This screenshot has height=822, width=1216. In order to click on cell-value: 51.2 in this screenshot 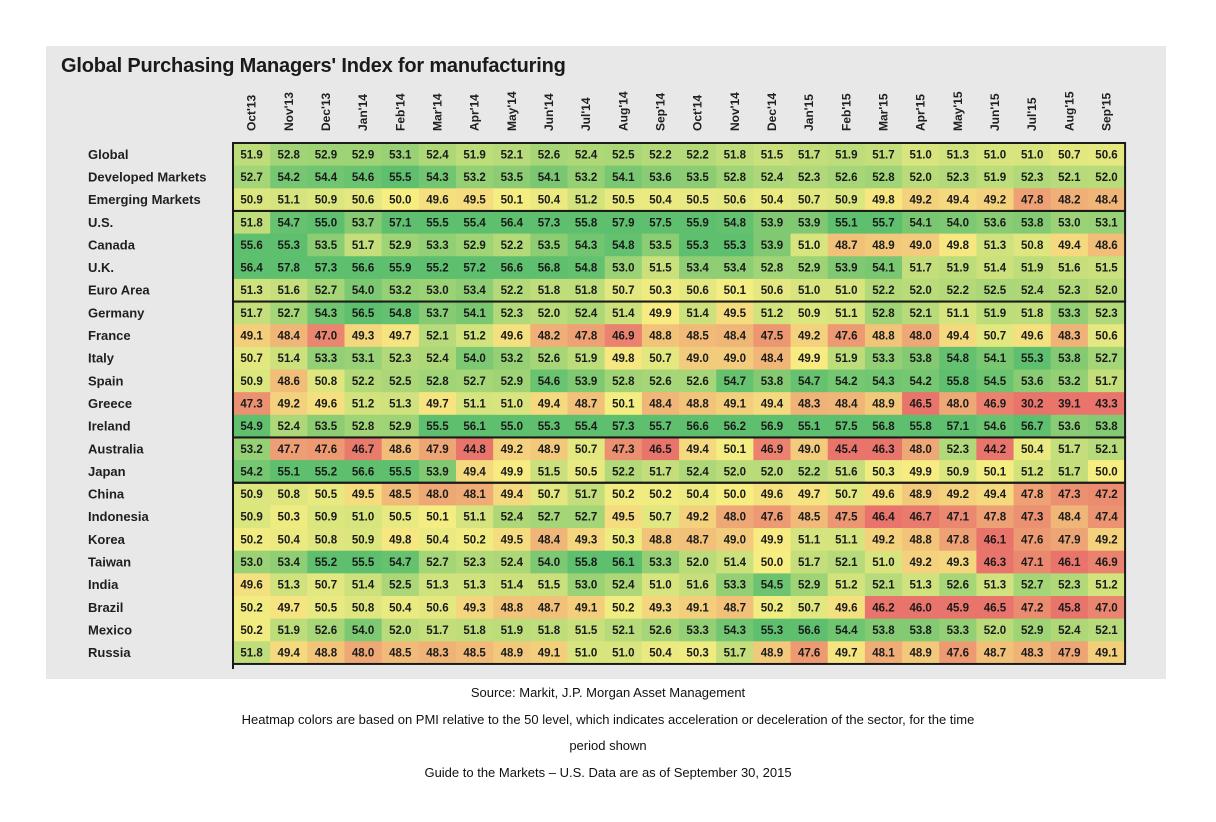, I will do `click(1106, 586)`.